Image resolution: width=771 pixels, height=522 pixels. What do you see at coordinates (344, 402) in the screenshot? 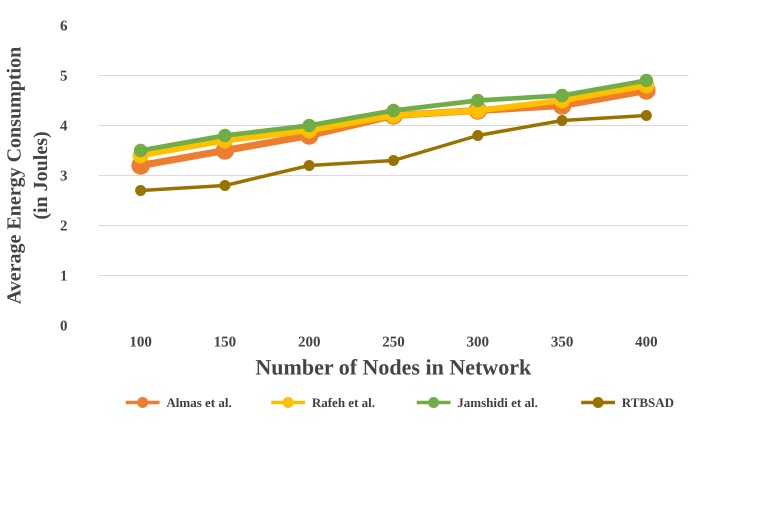
I see `legend-label: Rafeh et al.` at bounding box center [344, 402].